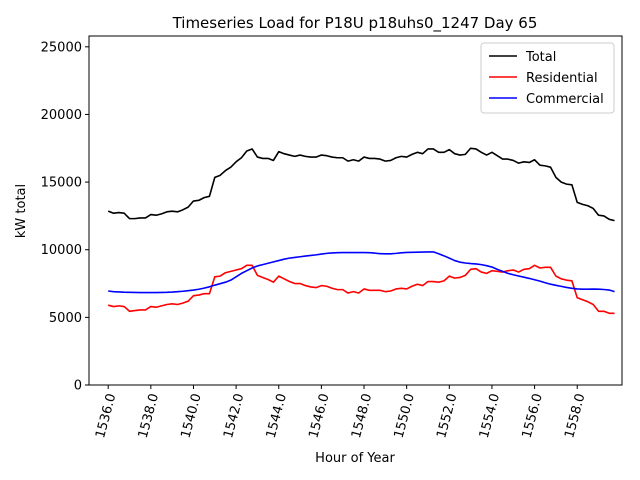 The height and width of the screenshot is (480, 640). I want to click on y-axis-title: kW total, so click(21, 211).